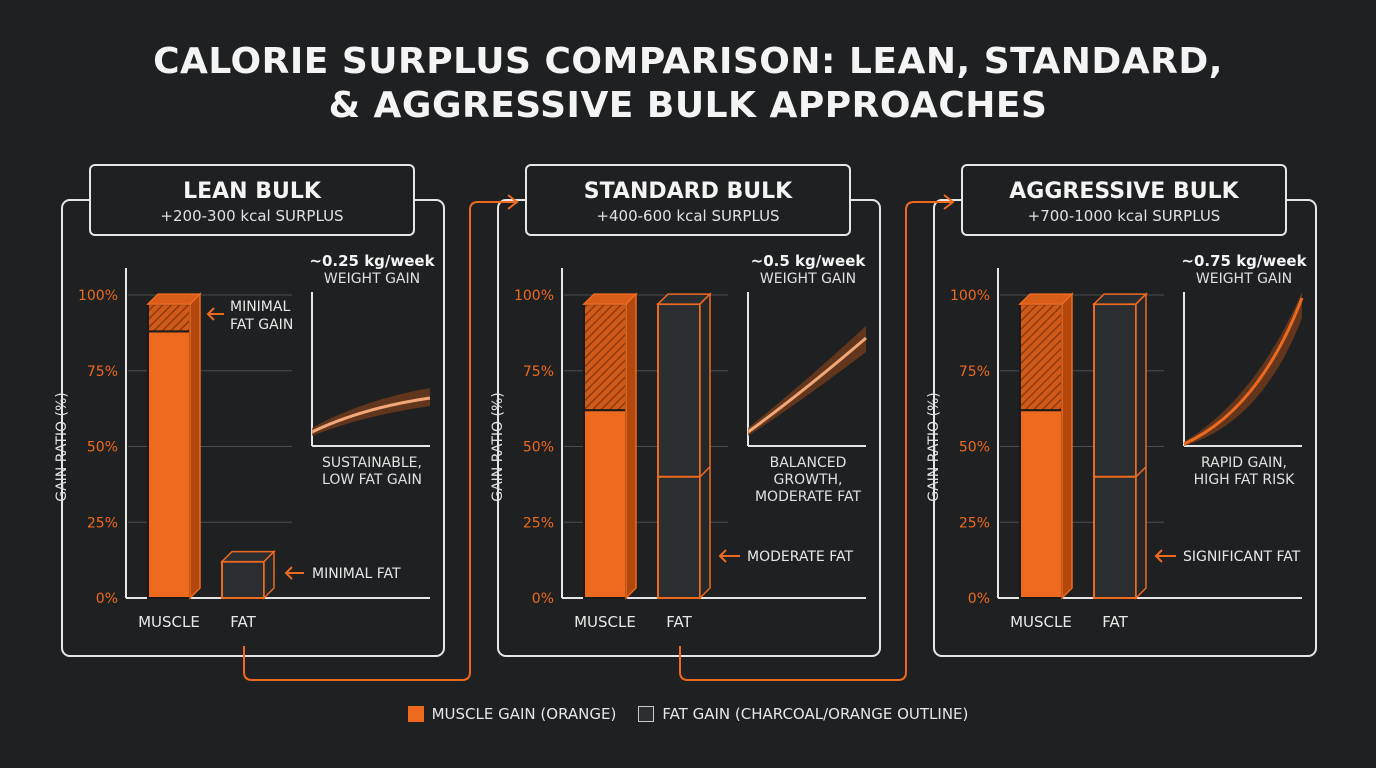  What do you see at coordinates (524, 714) in the screenshot?
I see `legend-label-muscle: MUSCLE GAIN (ORANGE)` at bounding box center [524, 714].